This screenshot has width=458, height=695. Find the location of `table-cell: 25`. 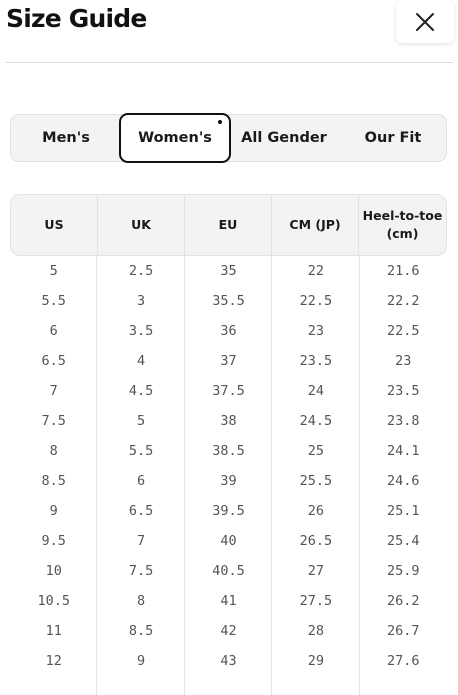

table-cell: 25 is located at coordinates (316, 451).